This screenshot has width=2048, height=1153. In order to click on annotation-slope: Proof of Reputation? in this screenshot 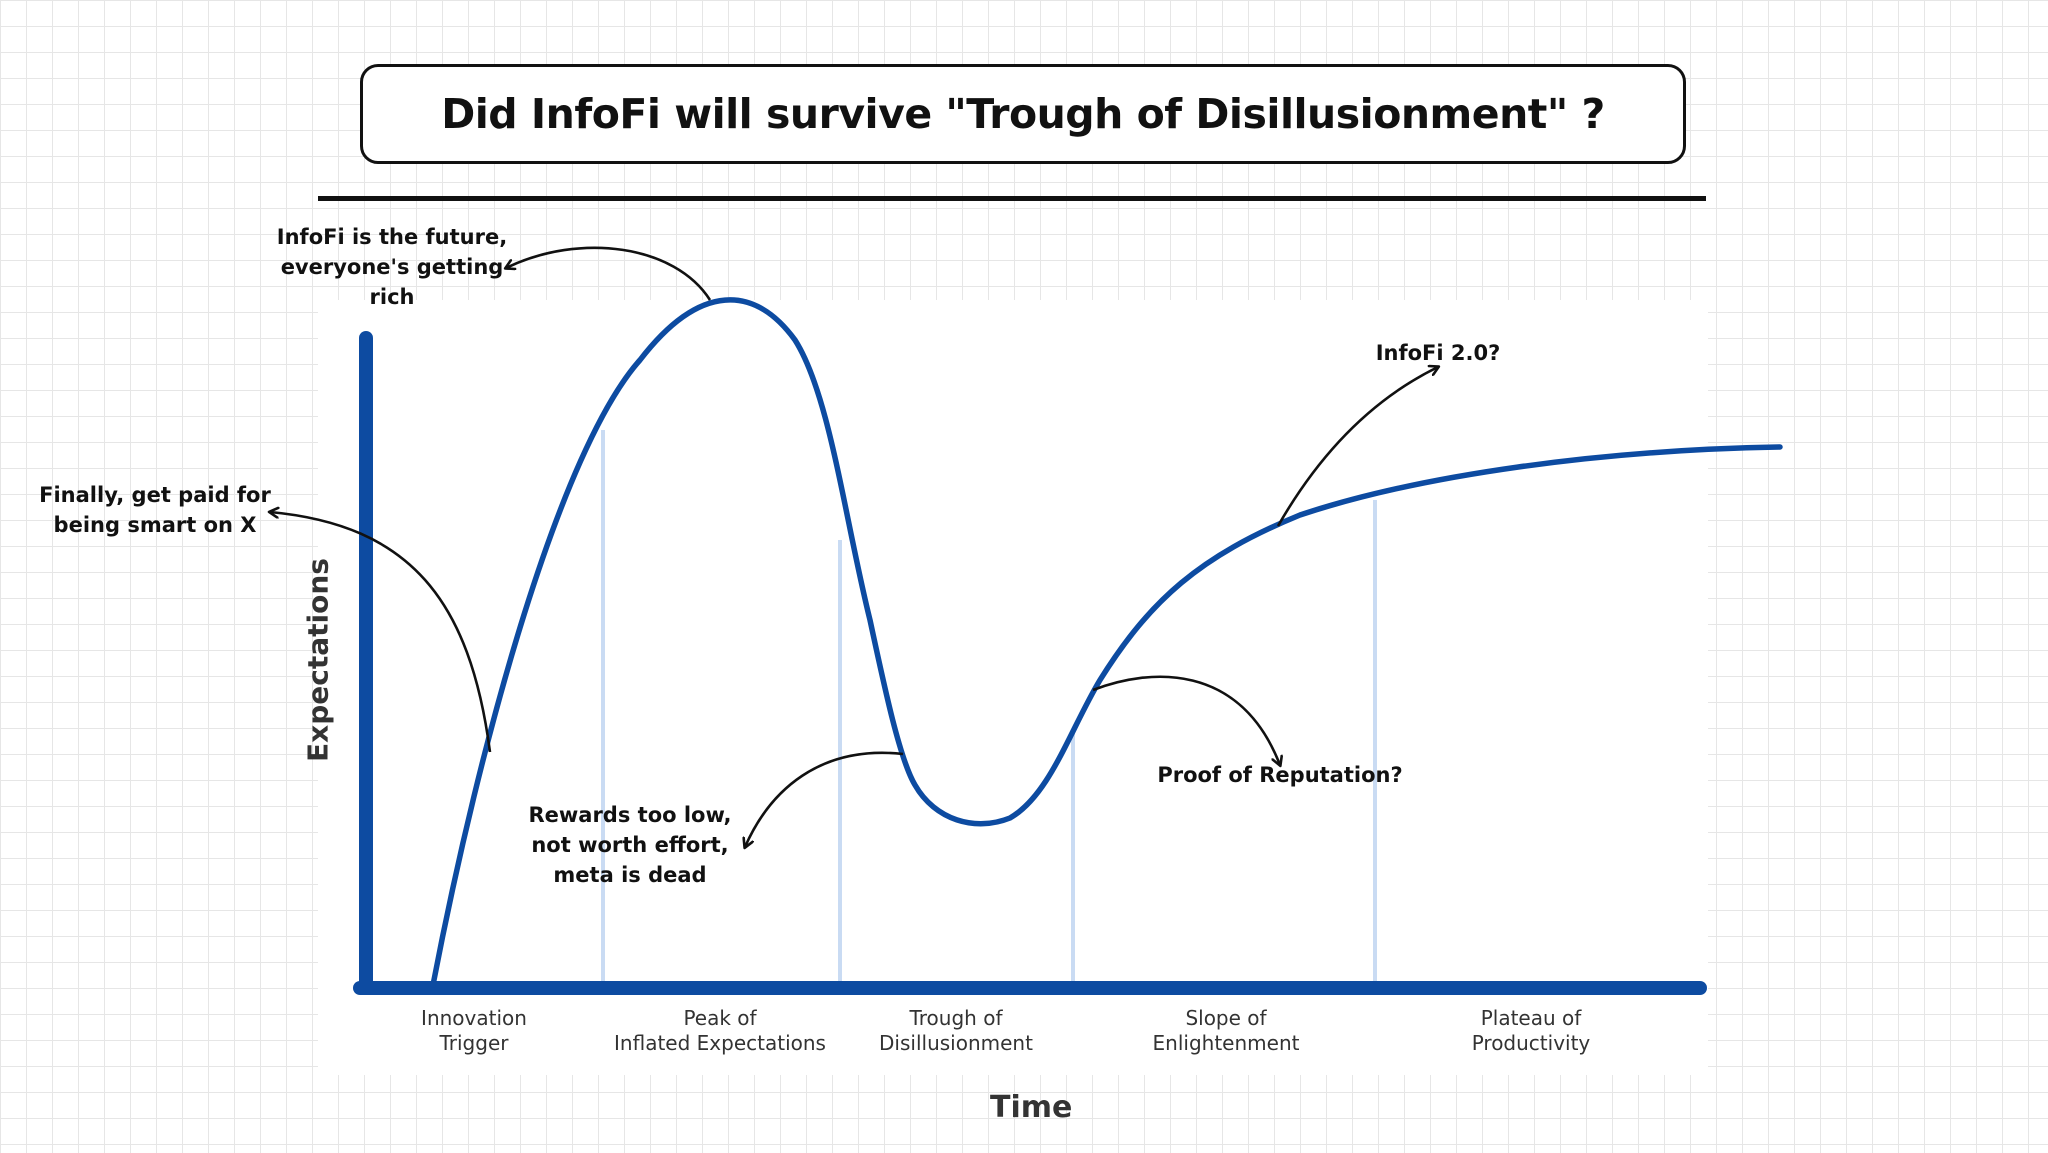, I will do `click(1280, 775)`.